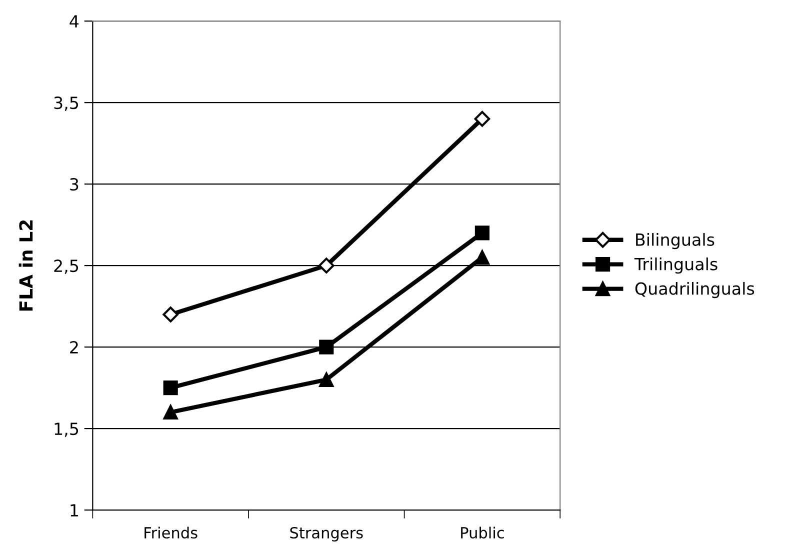 Image resolution: width=799 pixels, height=555 pixels. I want to click on y-tick-label: 1, so click(74, 510).